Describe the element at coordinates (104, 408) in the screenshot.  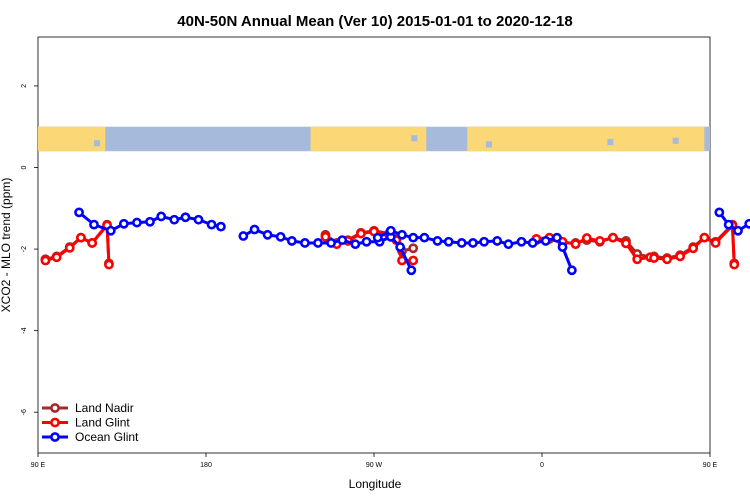
I see `legend-label: Land Nadir` at that location.